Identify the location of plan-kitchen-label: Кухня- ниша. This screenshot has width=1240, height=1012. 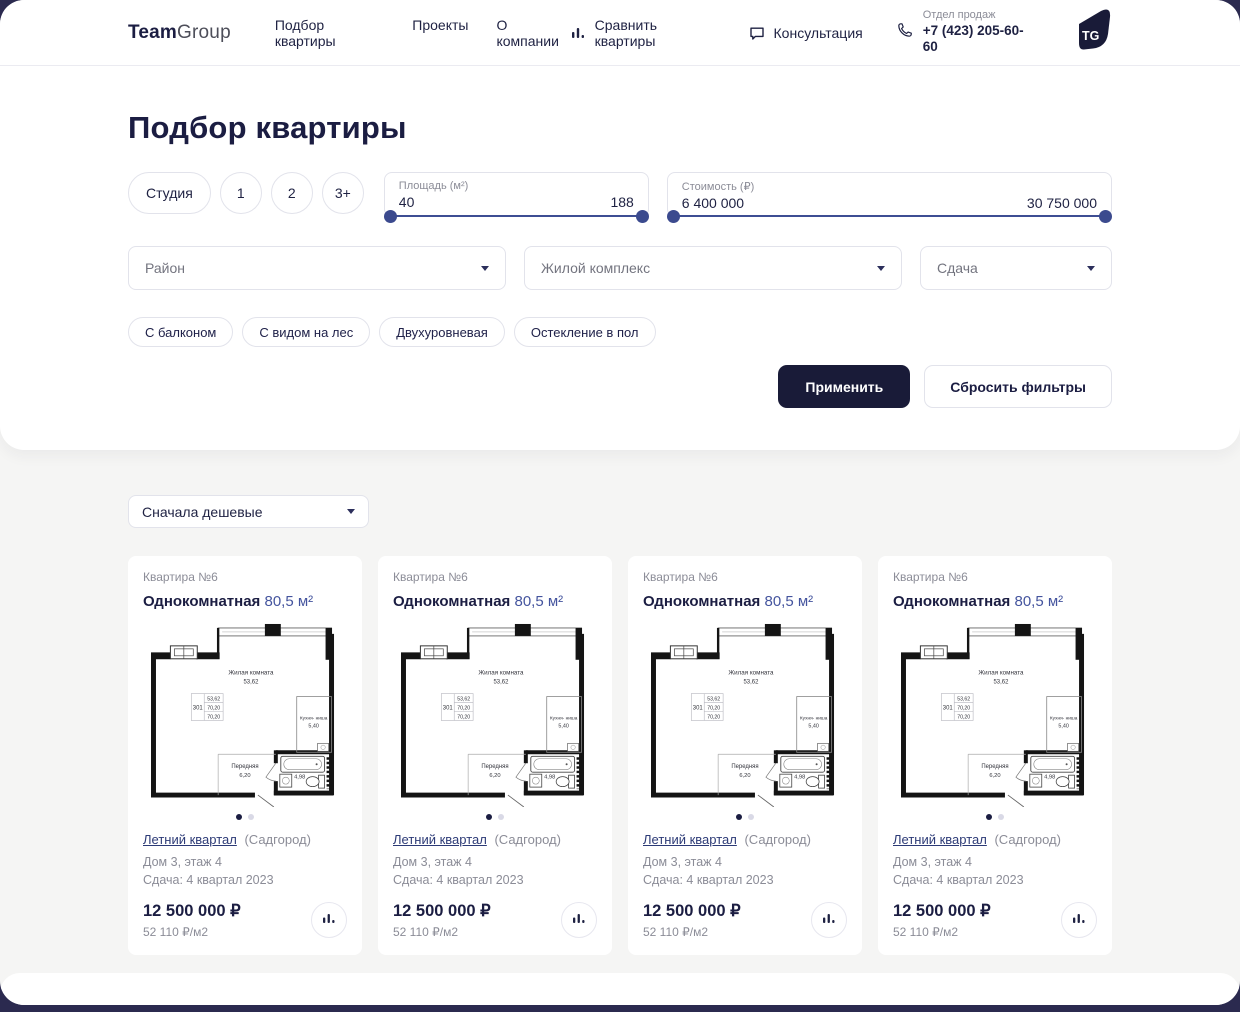
(314, 718).